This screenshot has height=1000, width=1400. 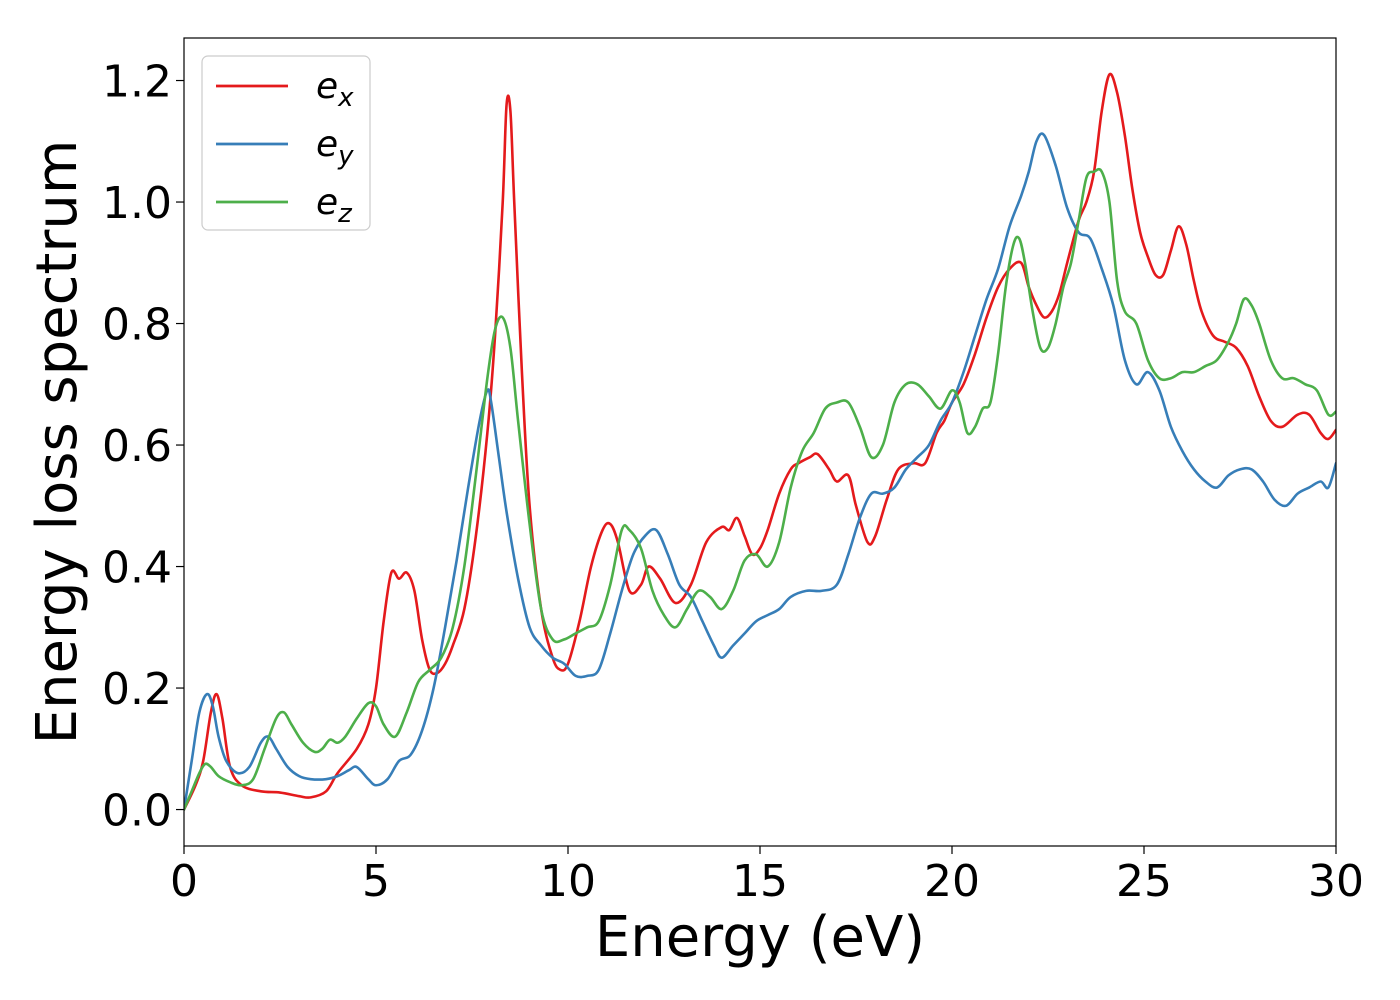 I want to click on y-tick-label: 1.0, so click(x=137, y=203).